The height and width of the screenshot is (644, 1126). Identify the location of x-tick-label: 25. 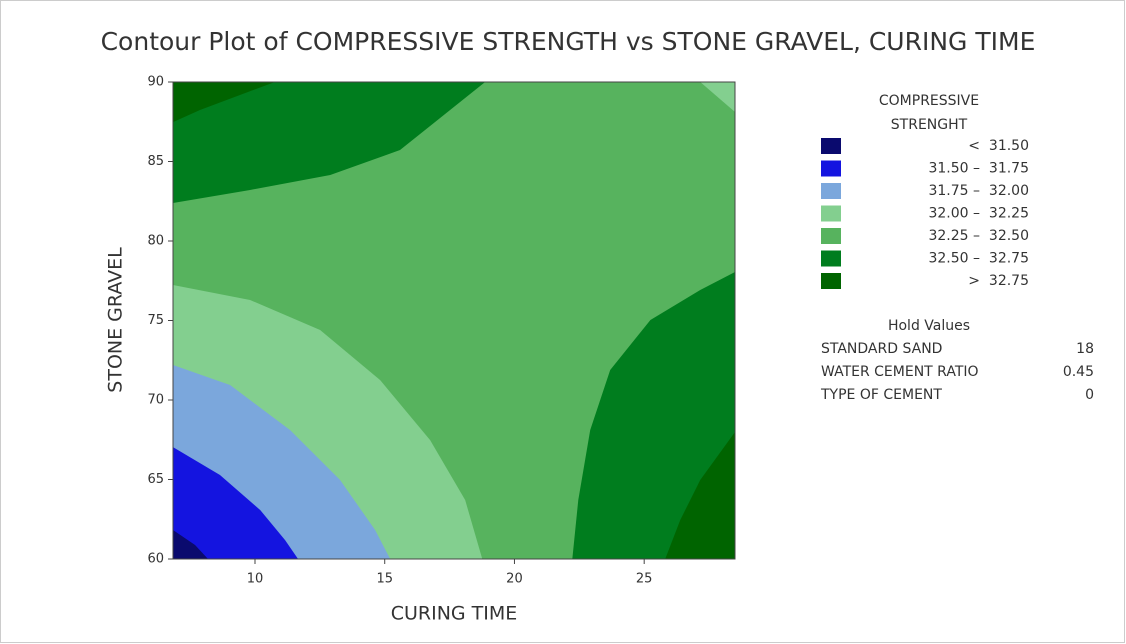
(644, 579).